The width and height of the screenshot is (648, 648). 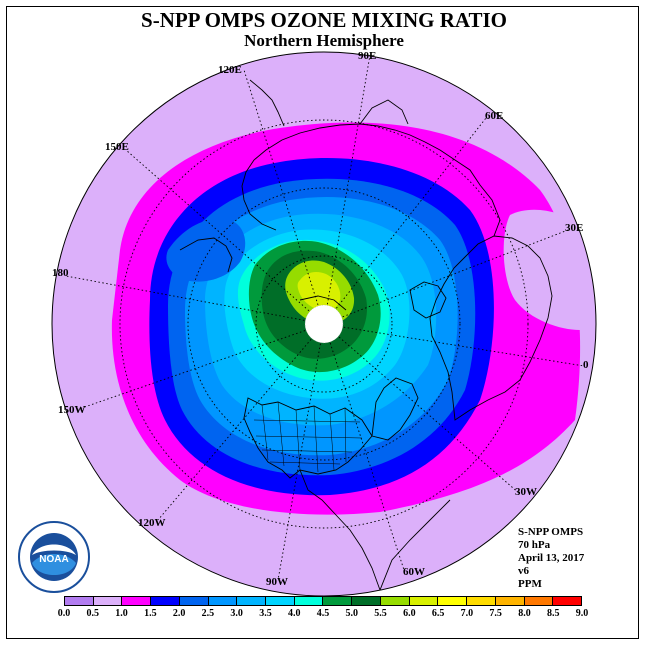 What do you see at coordinates (323, 303) in the screenshot?
I see `arctic-islands` at bounding box center [323, 303].